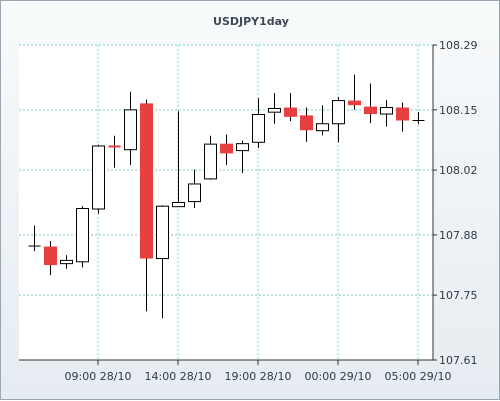 The image size is (500, 401). Describe the element at coordinates (458, 170) in the screenshot. I see `y-tick-label: 108.02` at that location.